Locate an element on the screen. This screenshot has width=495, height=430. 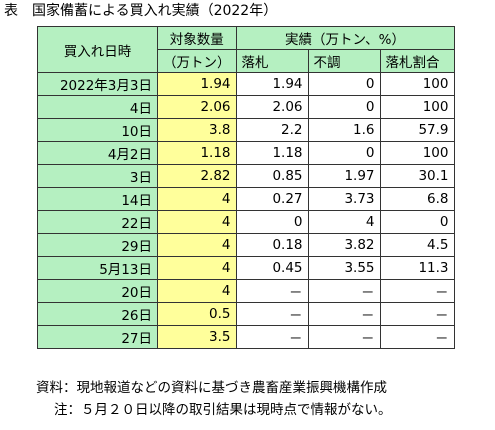
rakusatsu-cell: 1.94 is located at coordinates (272, 84).